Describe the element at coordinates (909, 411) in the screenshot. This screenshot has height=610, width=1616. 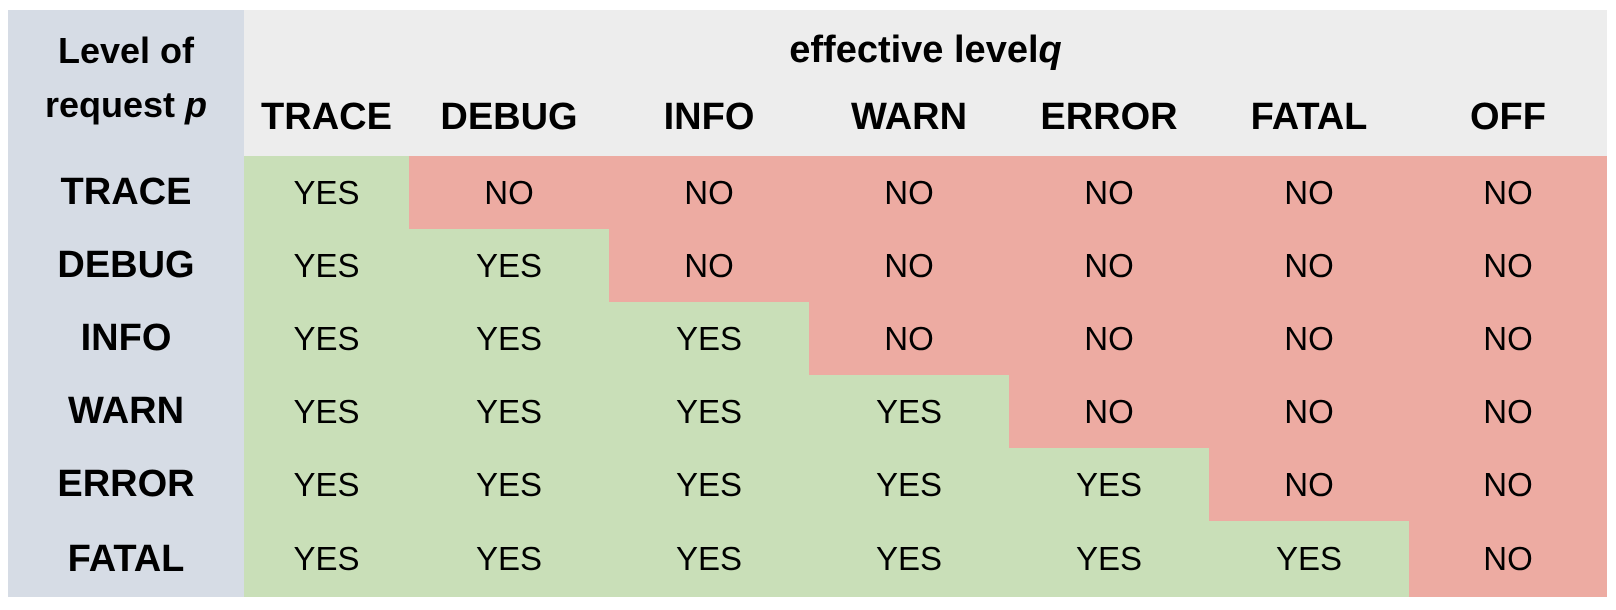
I see `table-cell-warn-warn: YES` at that location.